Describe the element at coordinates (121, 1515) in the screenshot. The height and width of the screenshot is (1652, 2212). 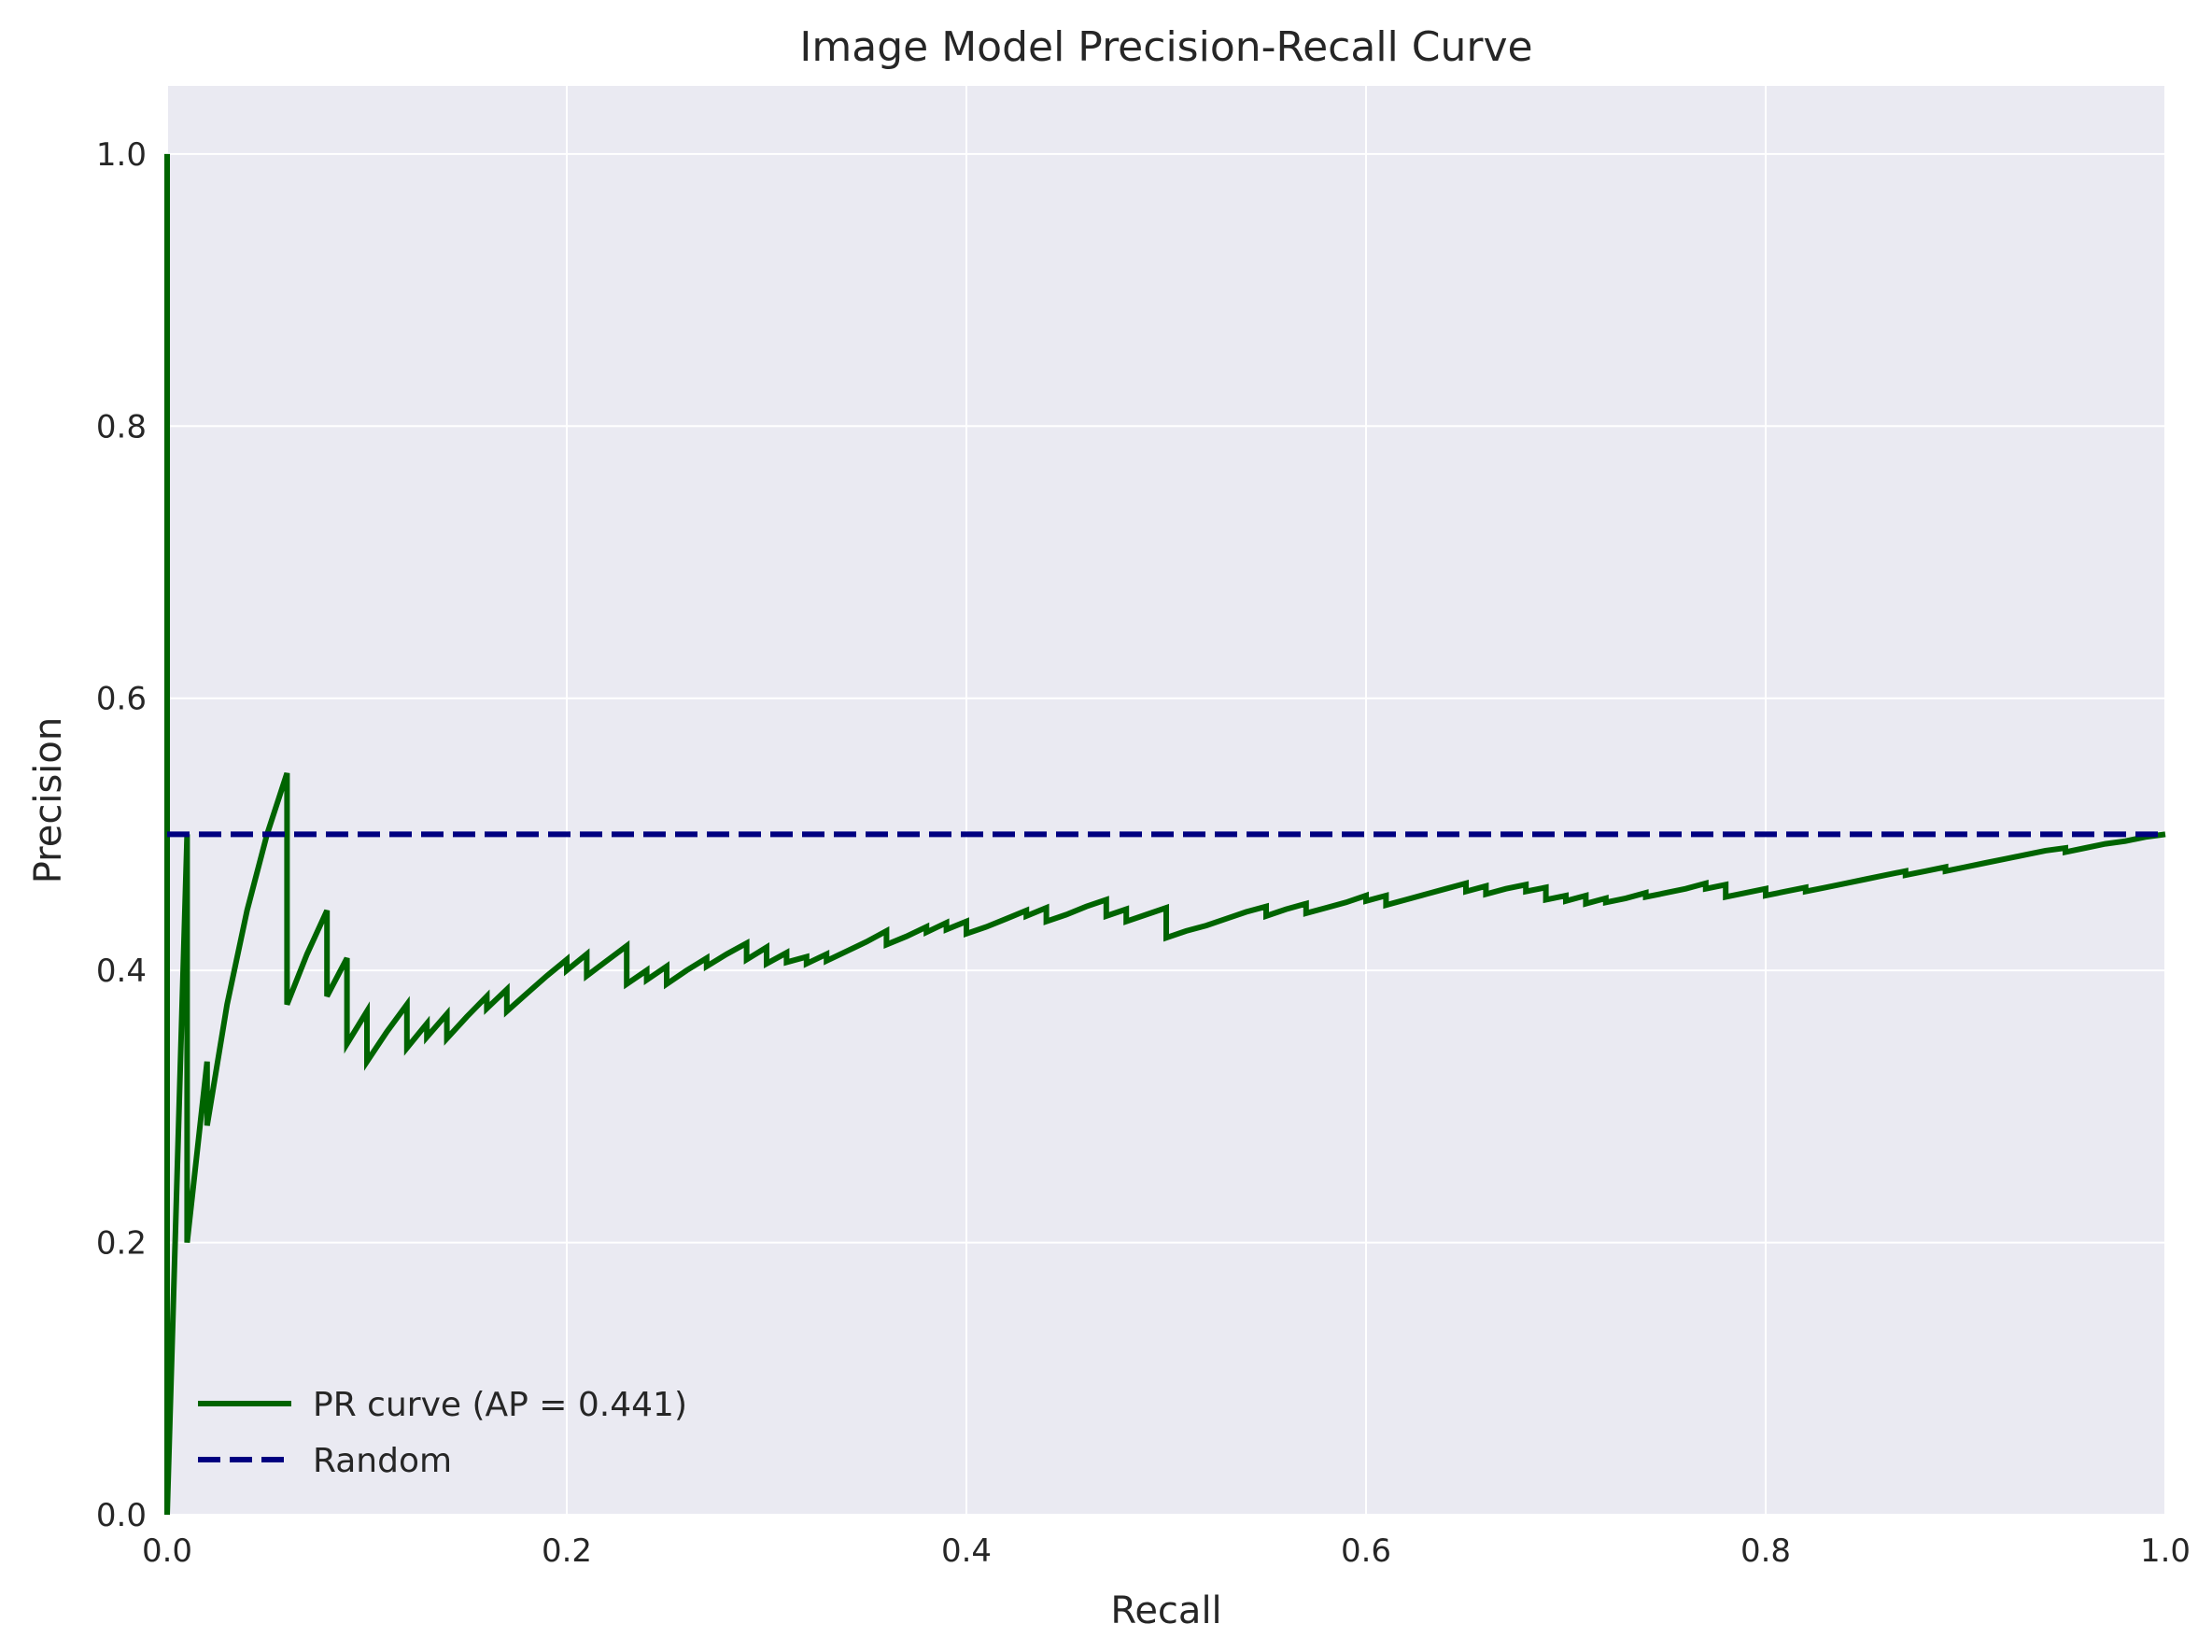
I see `y-tick-label: 0.0` at that location.